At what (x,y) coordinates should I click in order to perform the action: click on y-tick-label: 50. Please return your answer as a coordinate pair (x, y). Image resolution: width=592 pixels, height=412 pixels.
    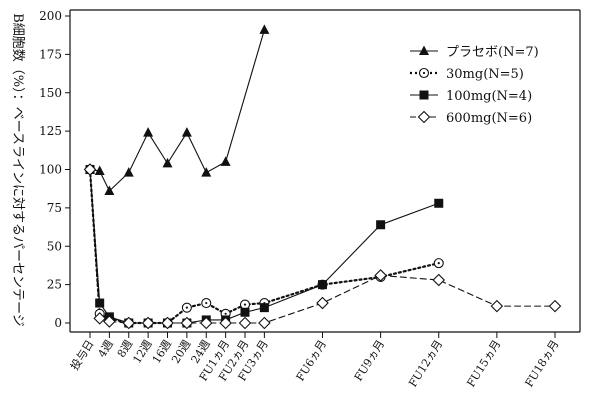
    Looking at the image, I should click on (54, 246).